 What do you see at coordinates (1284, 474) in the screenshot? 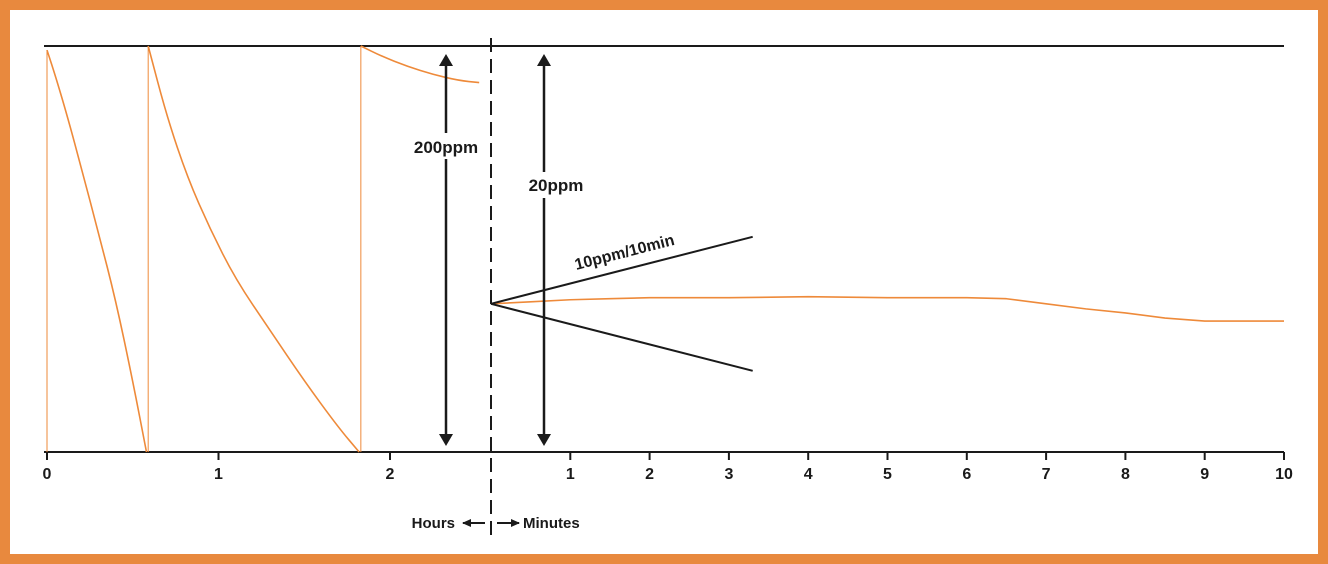
I see `minutes-tick-label: 10` at bounding box center [1284, 474].